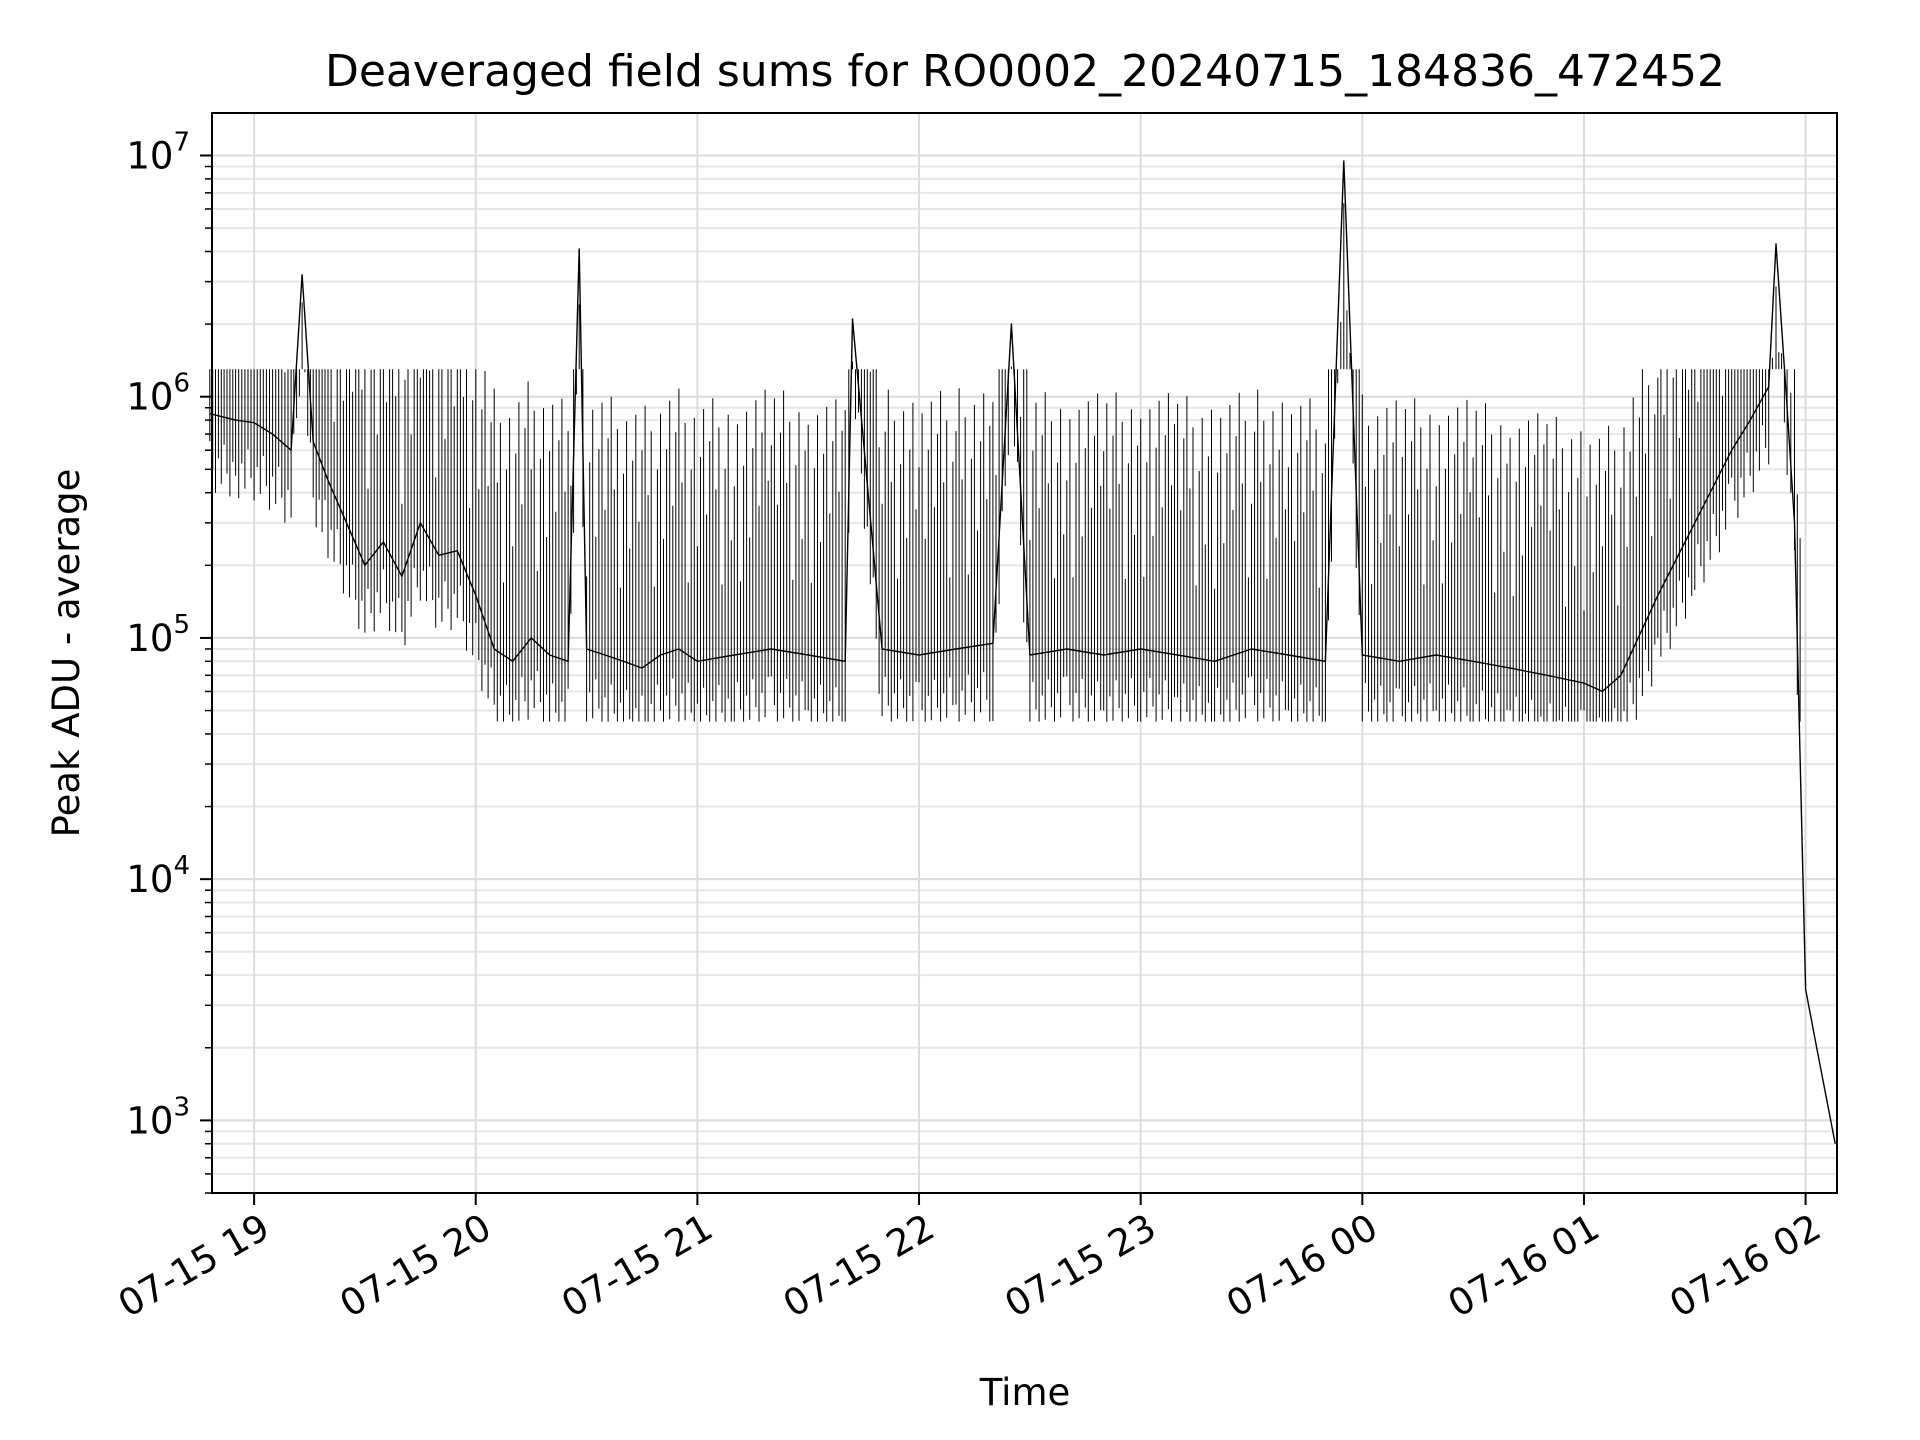  I want to click on y-axis-label: Peak ADU - average, so click(66, 653).